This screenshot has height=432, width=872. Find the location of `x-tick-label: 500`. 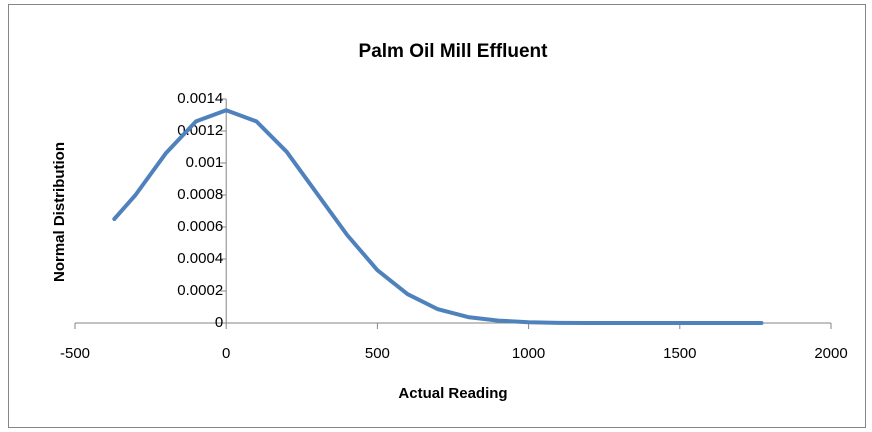

x-tick-label: 500 is located at coordinates (377, 353).